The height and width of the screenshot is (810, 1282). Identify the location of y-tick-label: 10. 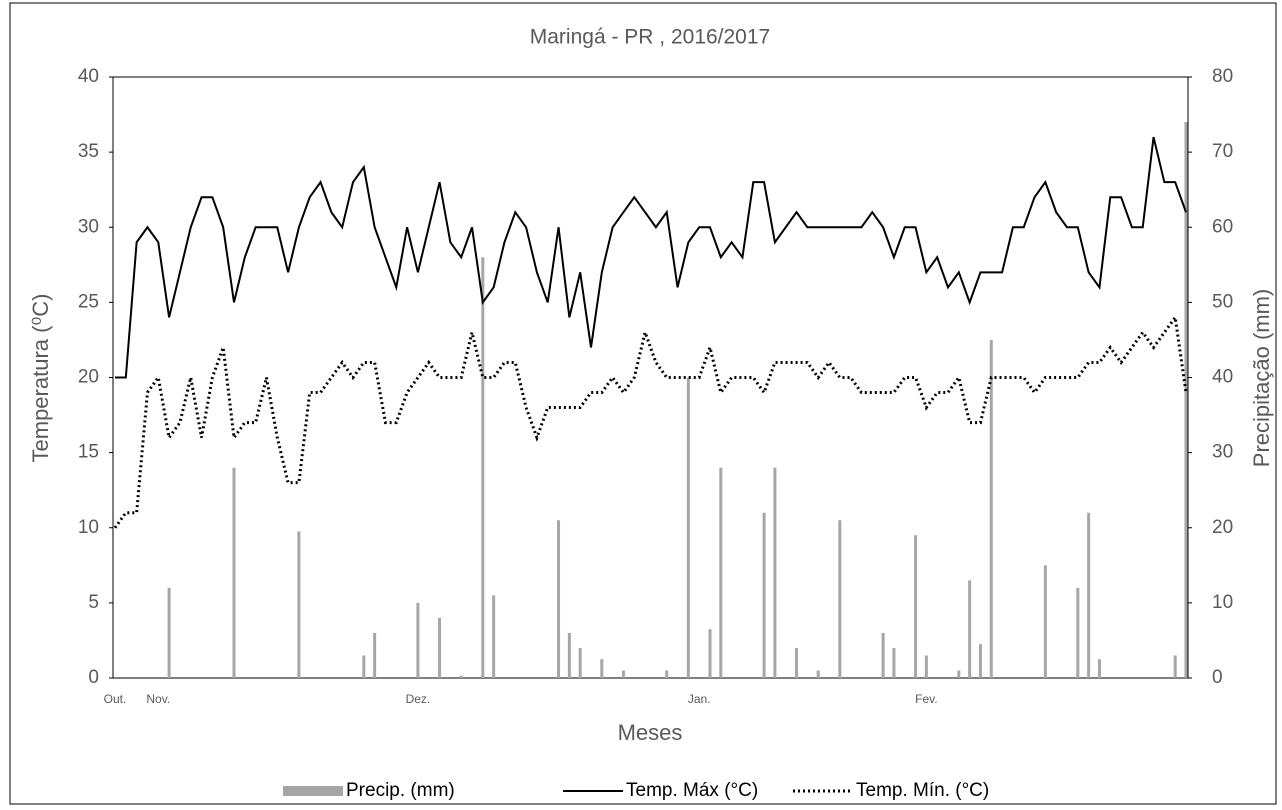
(88, 527).